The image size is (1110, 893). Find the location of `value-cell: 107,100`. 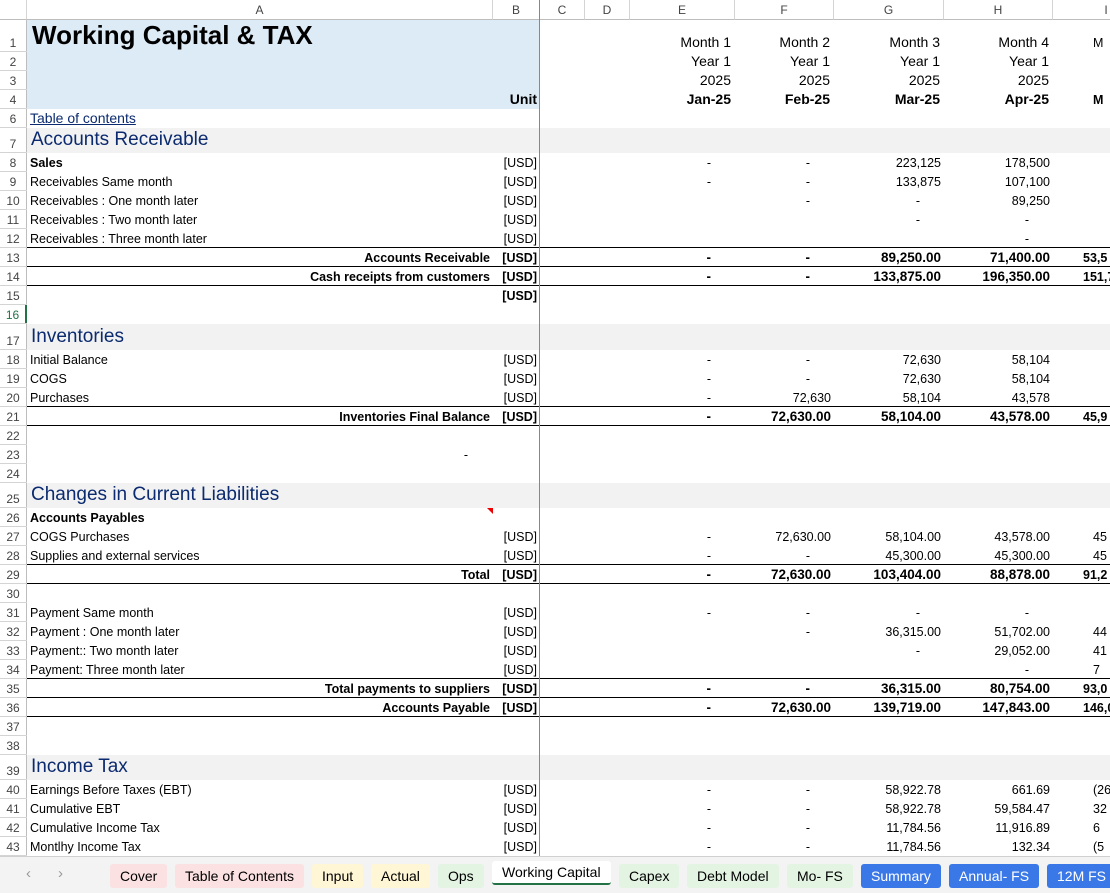

value-cell: 107,100 is located at coordinates (1027, 182).